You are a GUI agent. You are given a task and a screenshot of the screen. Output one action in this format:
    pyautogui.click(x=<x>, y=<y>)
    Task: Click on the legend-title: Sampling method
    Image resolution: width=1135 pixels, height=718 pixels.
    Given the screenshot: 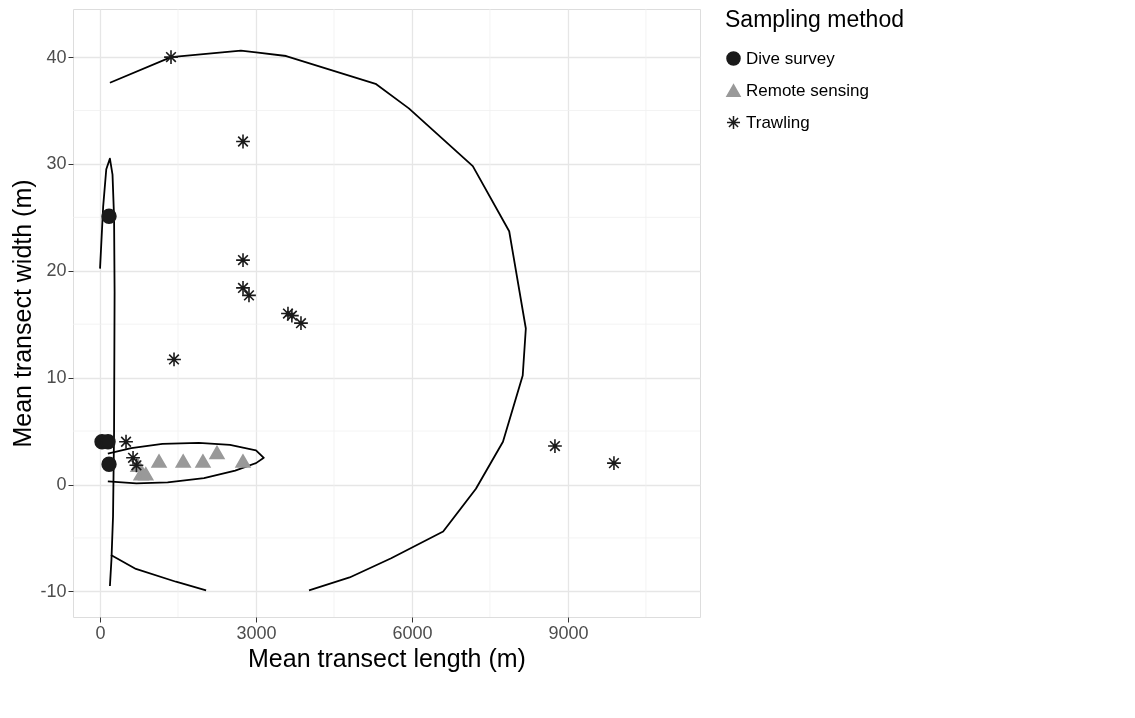 What is the action you would take?
    pyautogui.click(x=814, y=19)
    